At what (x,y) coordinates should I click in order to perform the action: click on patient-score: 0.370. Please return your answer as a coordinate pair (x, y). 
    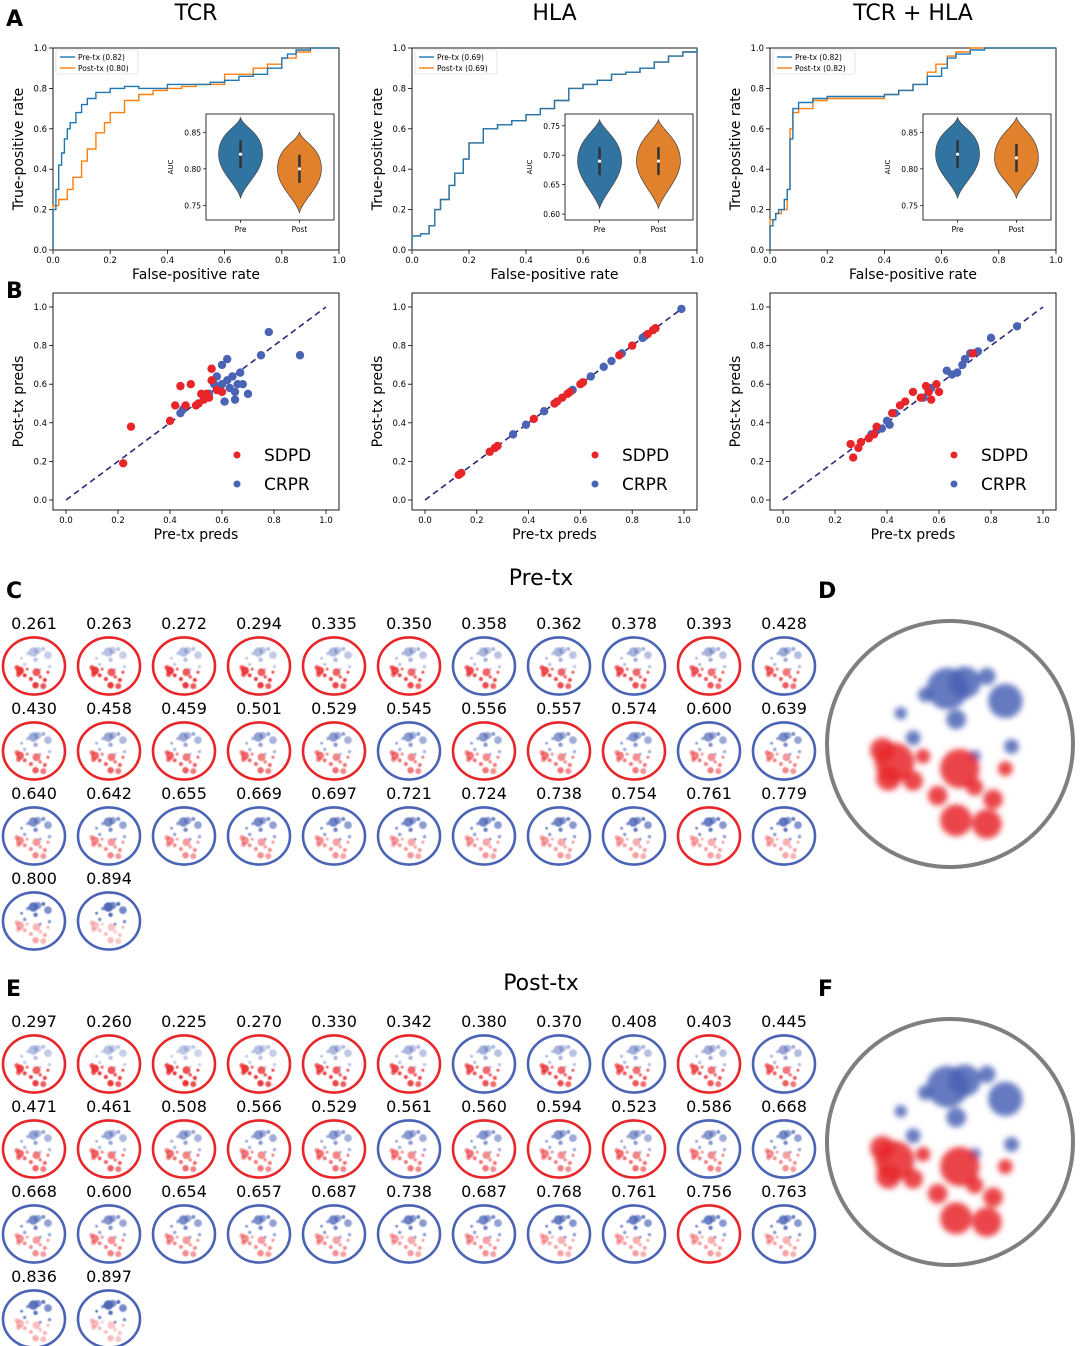
    Looking at the image, I should click on (559, 1021).